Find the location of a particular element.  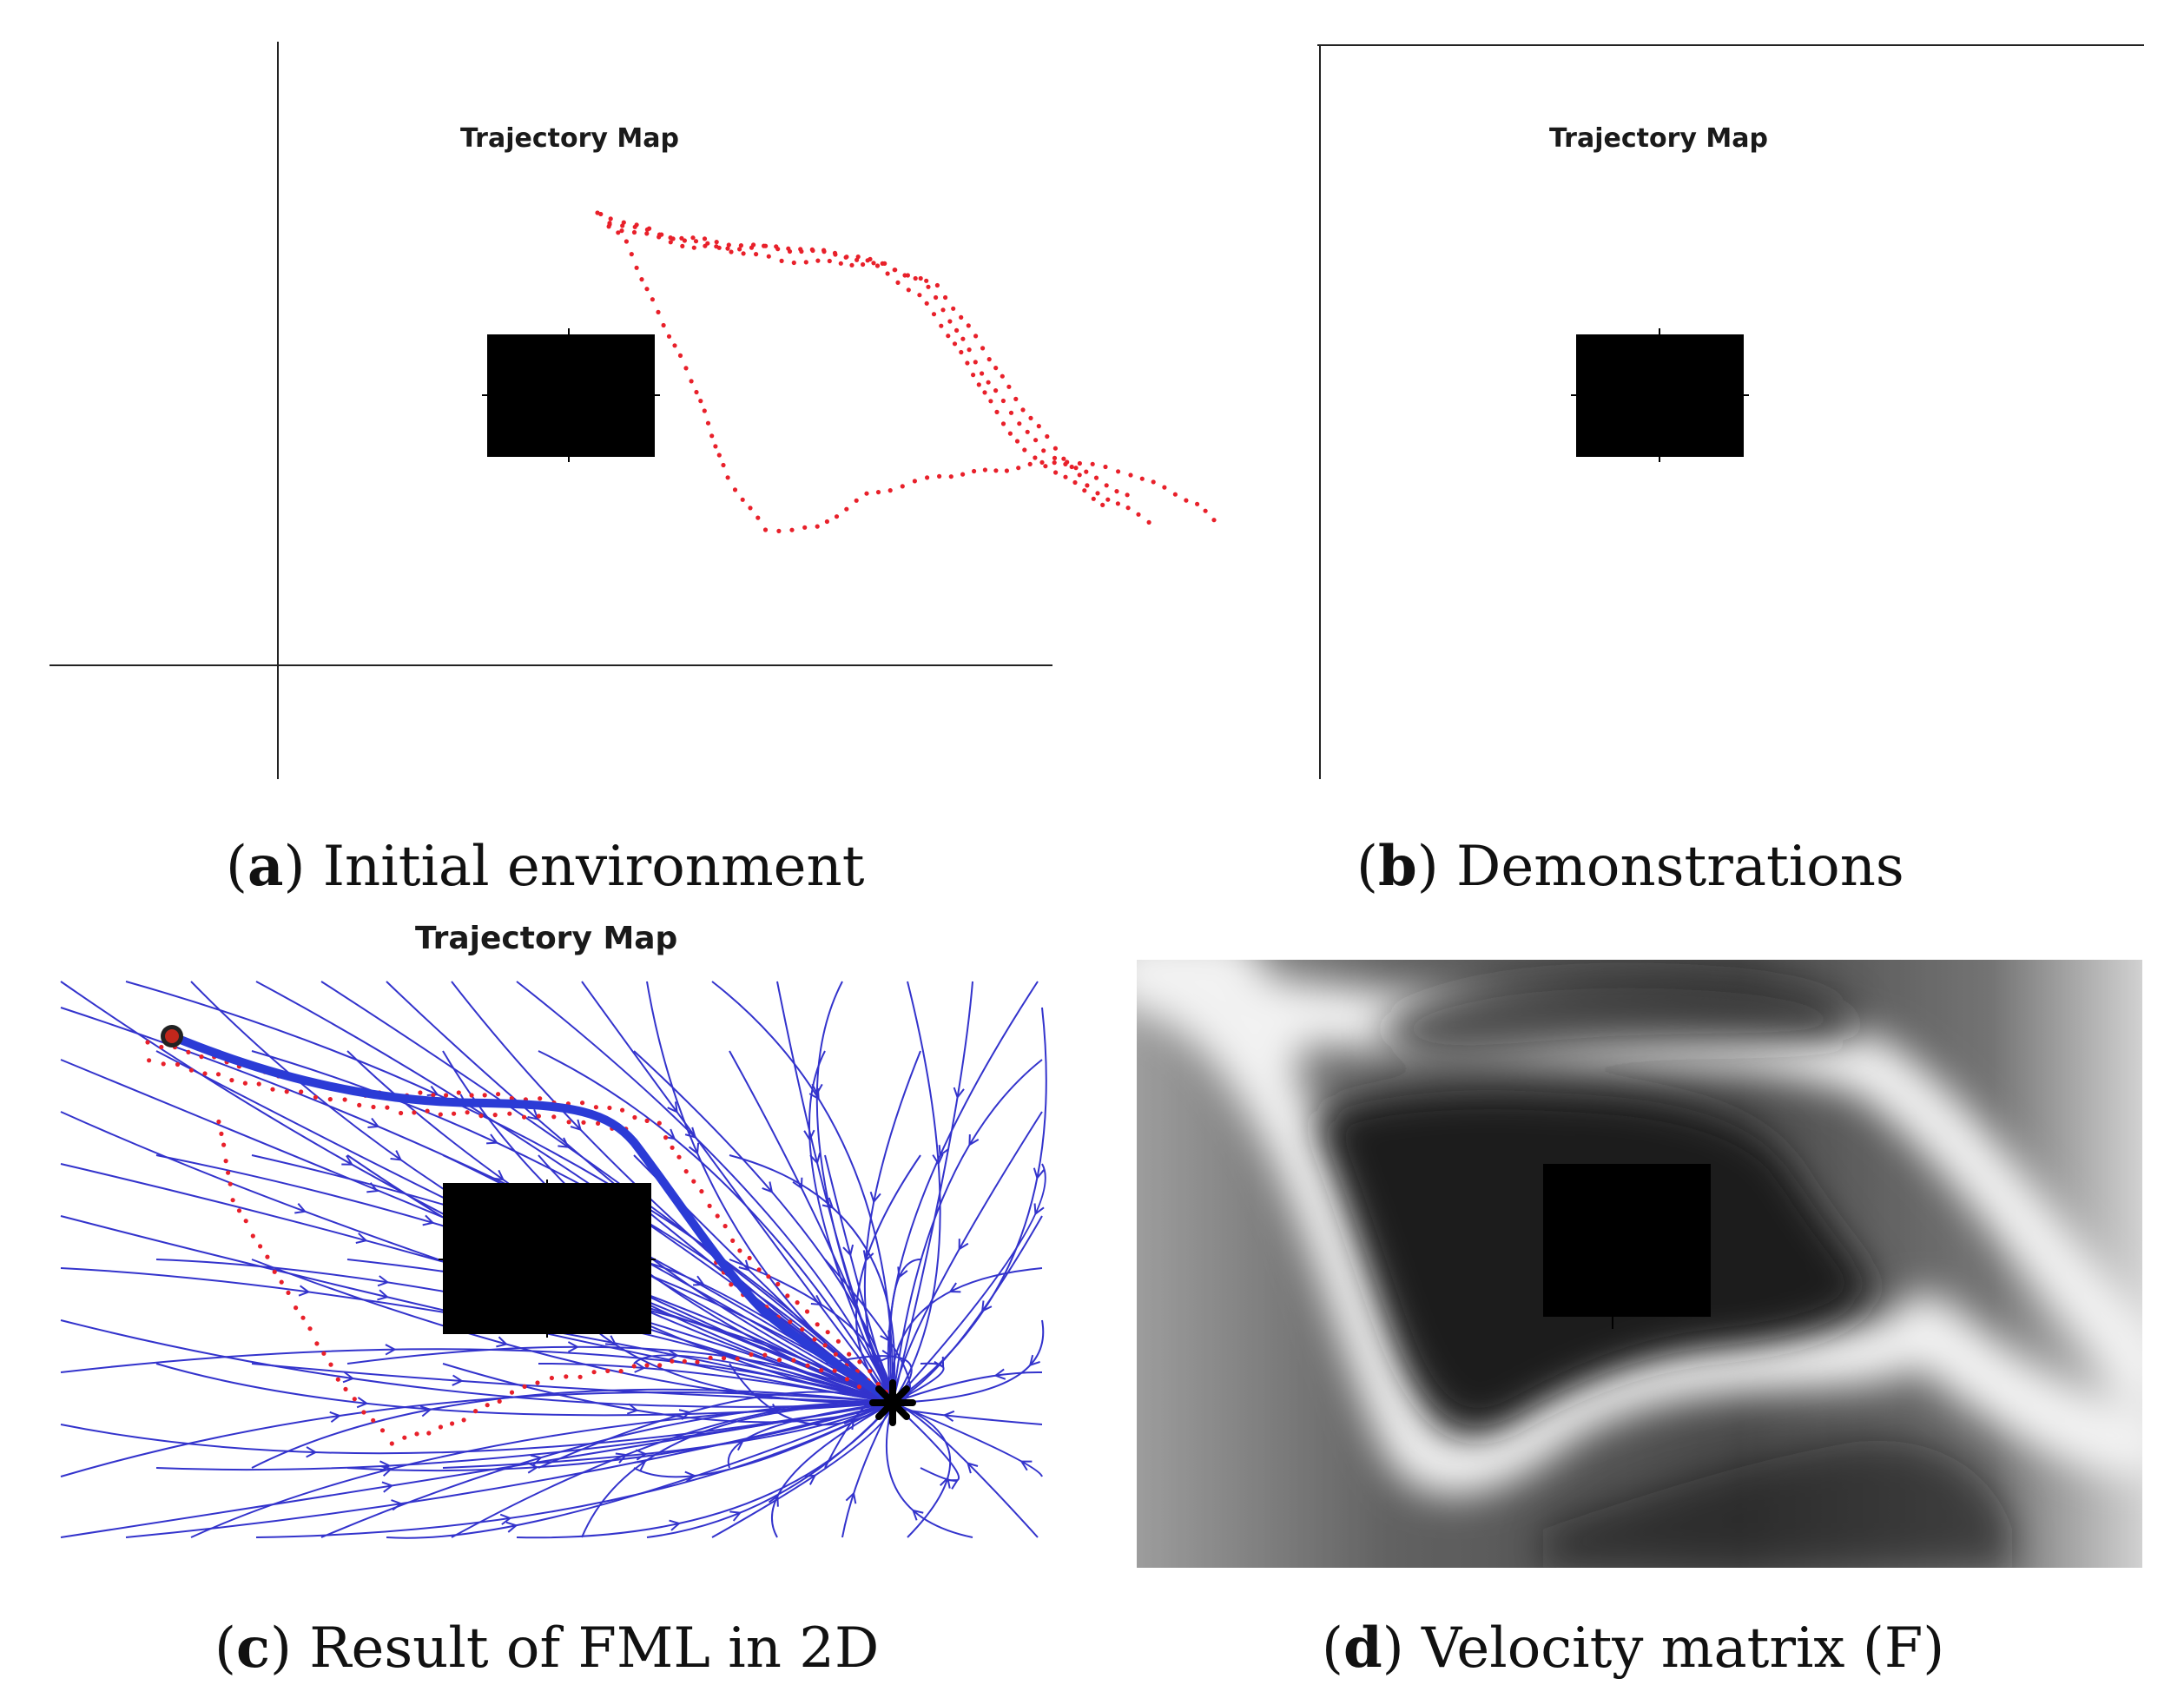

streamlines is located at coordinates (553, 1260).